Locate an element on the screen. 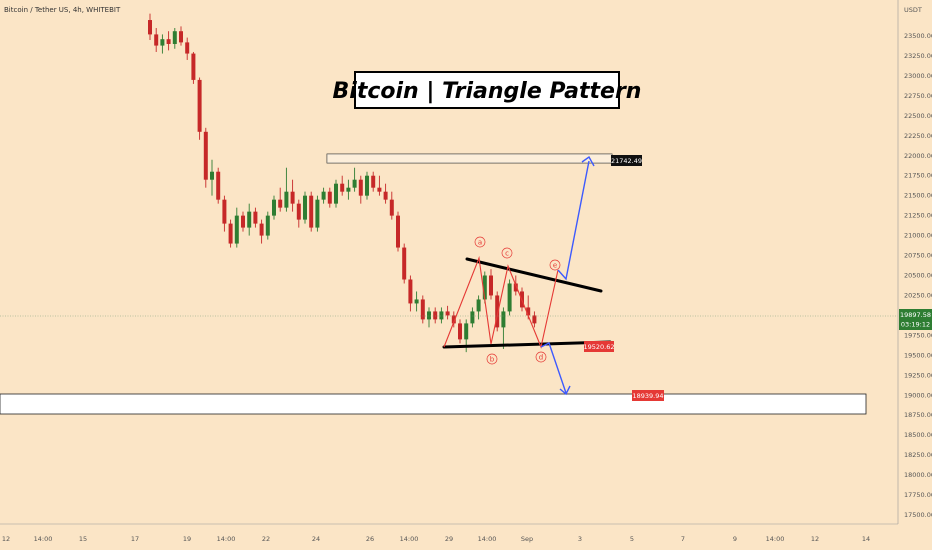 The height and width of the screenshot is (550, 932). y-tick-label: 21500.00 is located at coordinates (918, 196).